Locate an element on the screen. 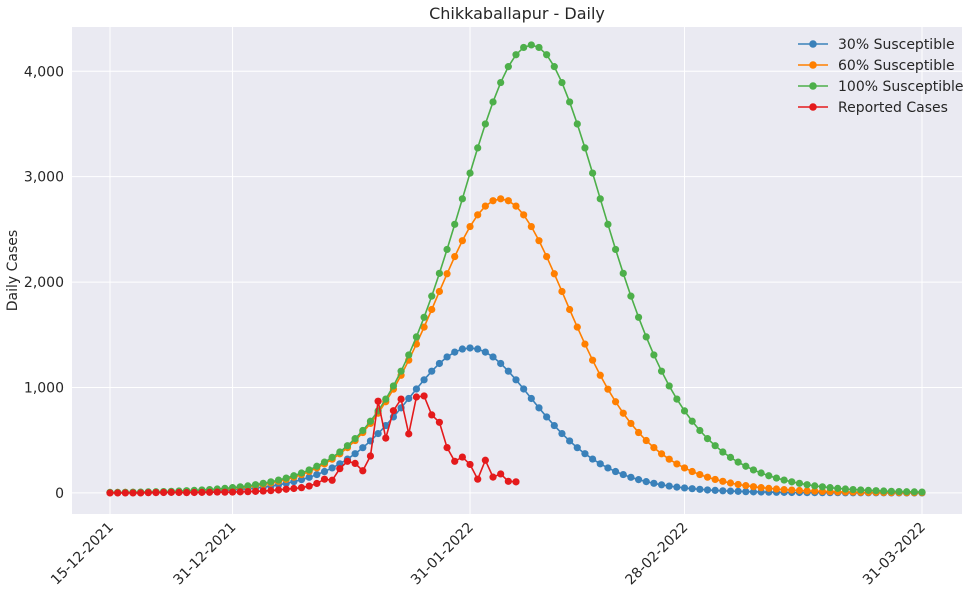  x-tick-label: 28-02-2022 is located at coordinates (657, 554).